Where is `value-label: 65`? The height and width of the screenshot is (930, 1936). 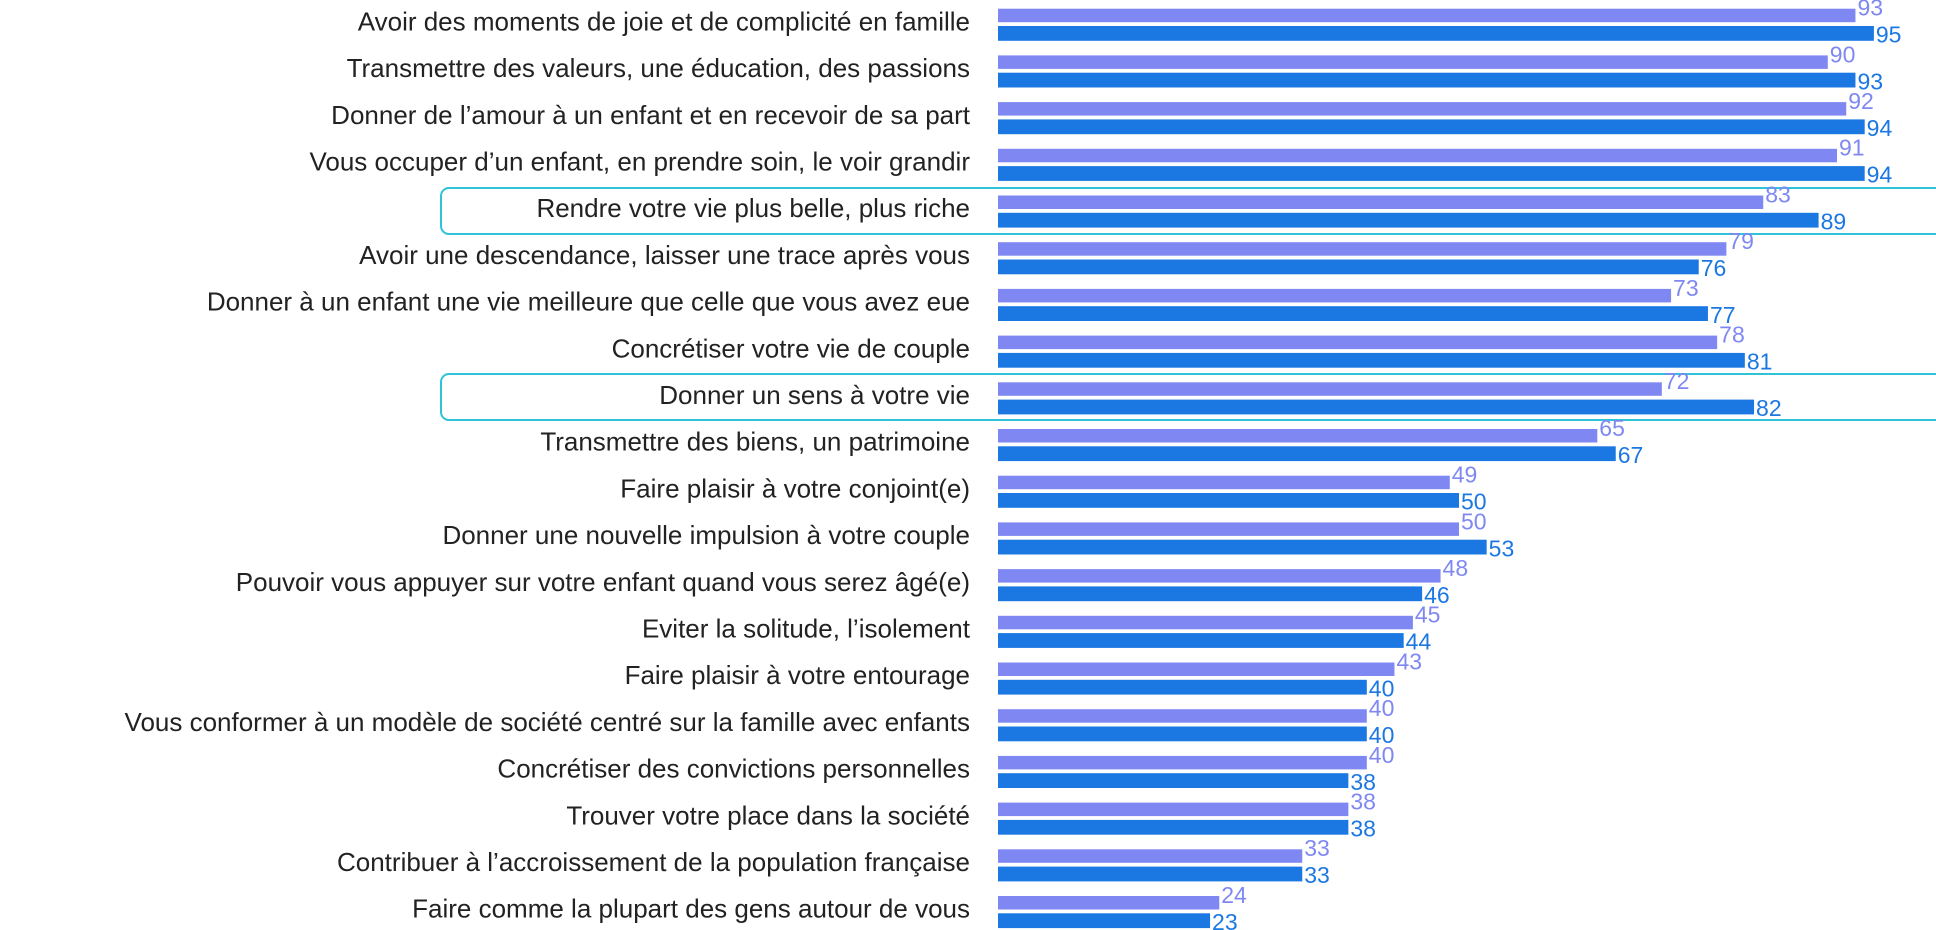 value-label: 65 is located at coordinates (1612, 428).